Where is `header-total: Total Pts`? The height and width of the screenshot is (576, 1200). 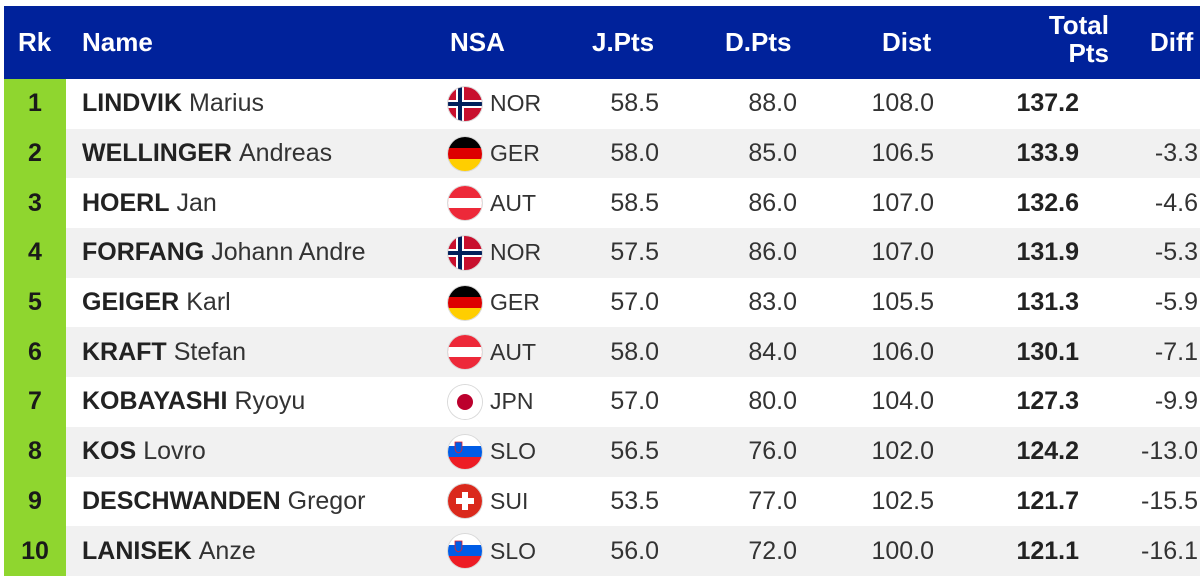 header-total: Total Pts is located at coordinates (1074, 39).